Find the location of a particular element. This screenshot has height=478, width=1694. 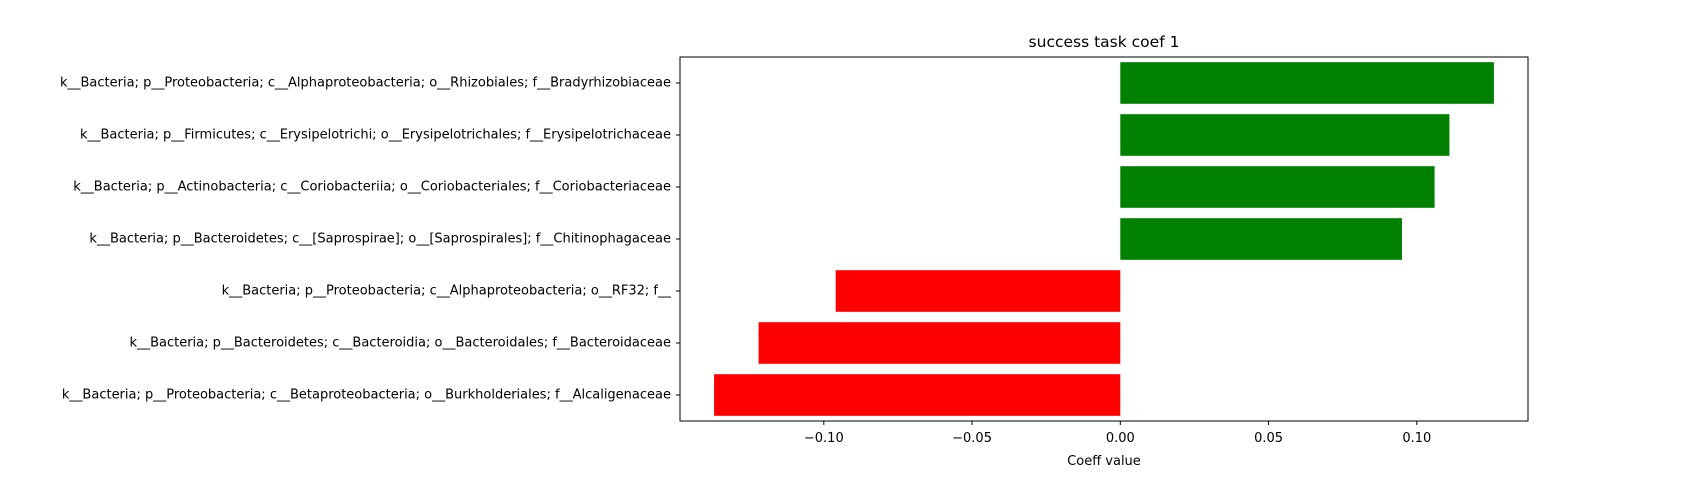

x-tick-label: 0.00 is located at coordinates (1120, 438).